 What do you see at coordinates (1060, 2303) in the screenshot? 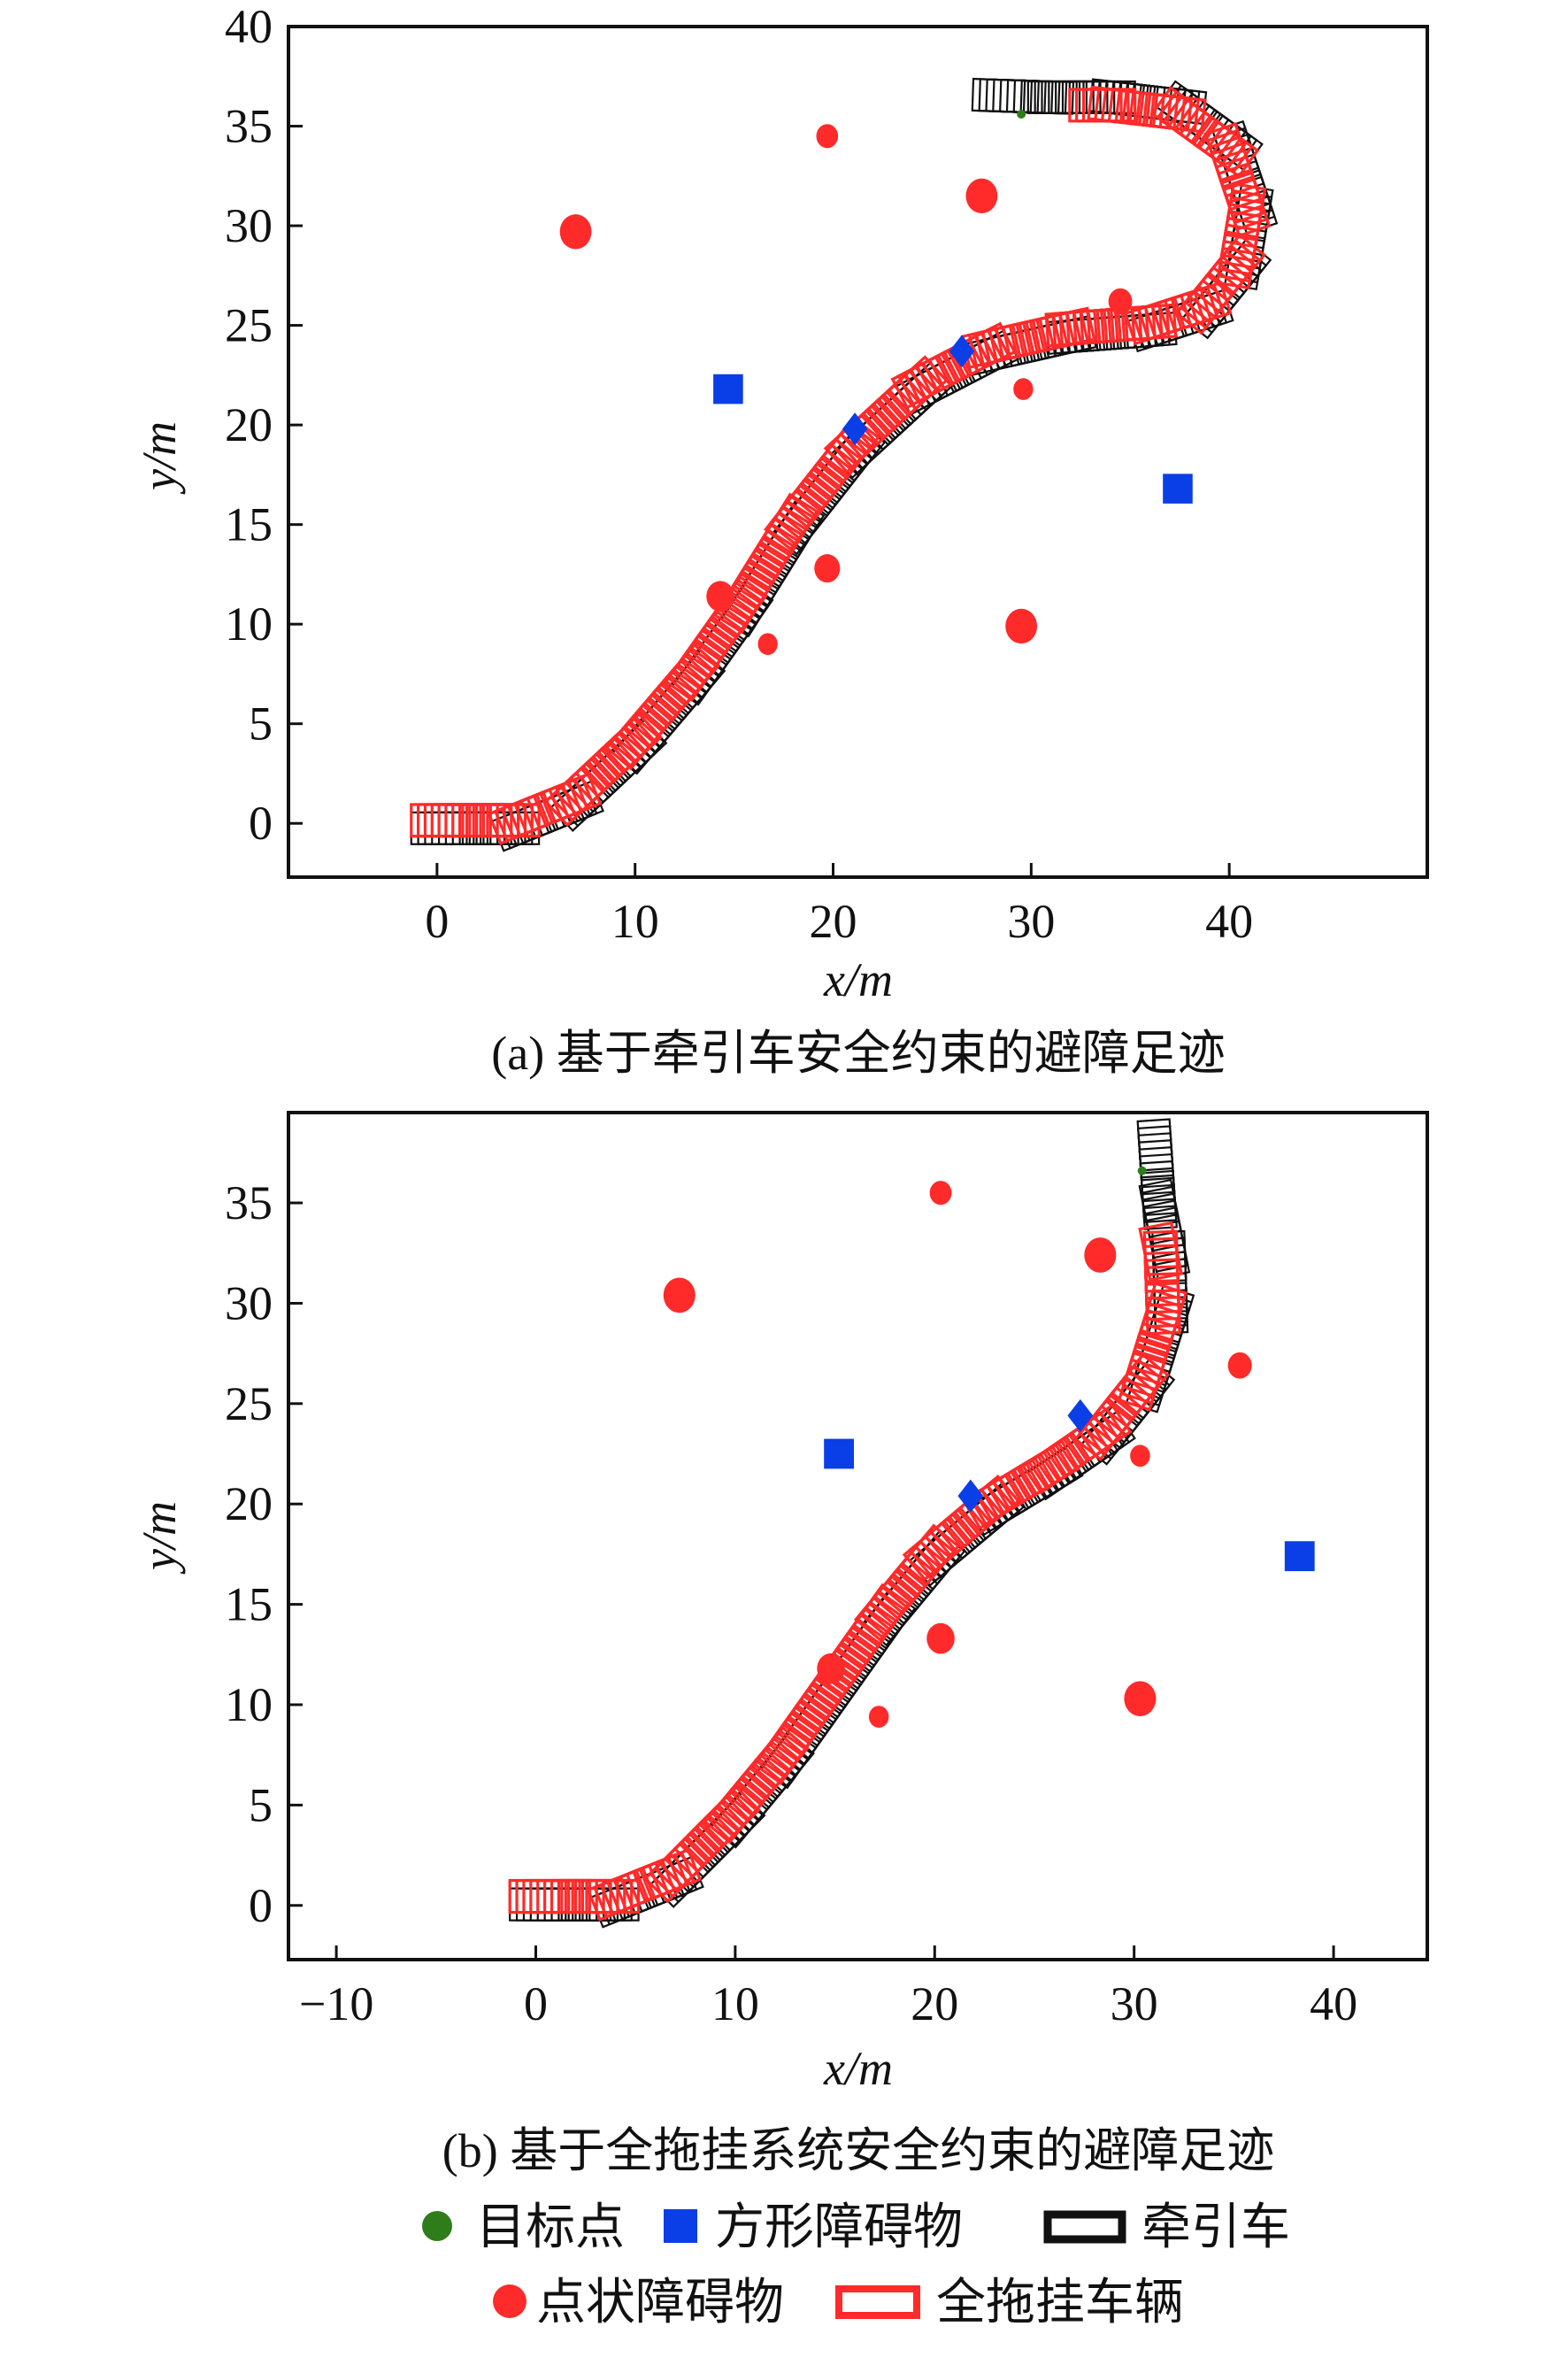
I see `legend-trailer-label: 全拖挂车辆` at bounding box center [1060, 2303].